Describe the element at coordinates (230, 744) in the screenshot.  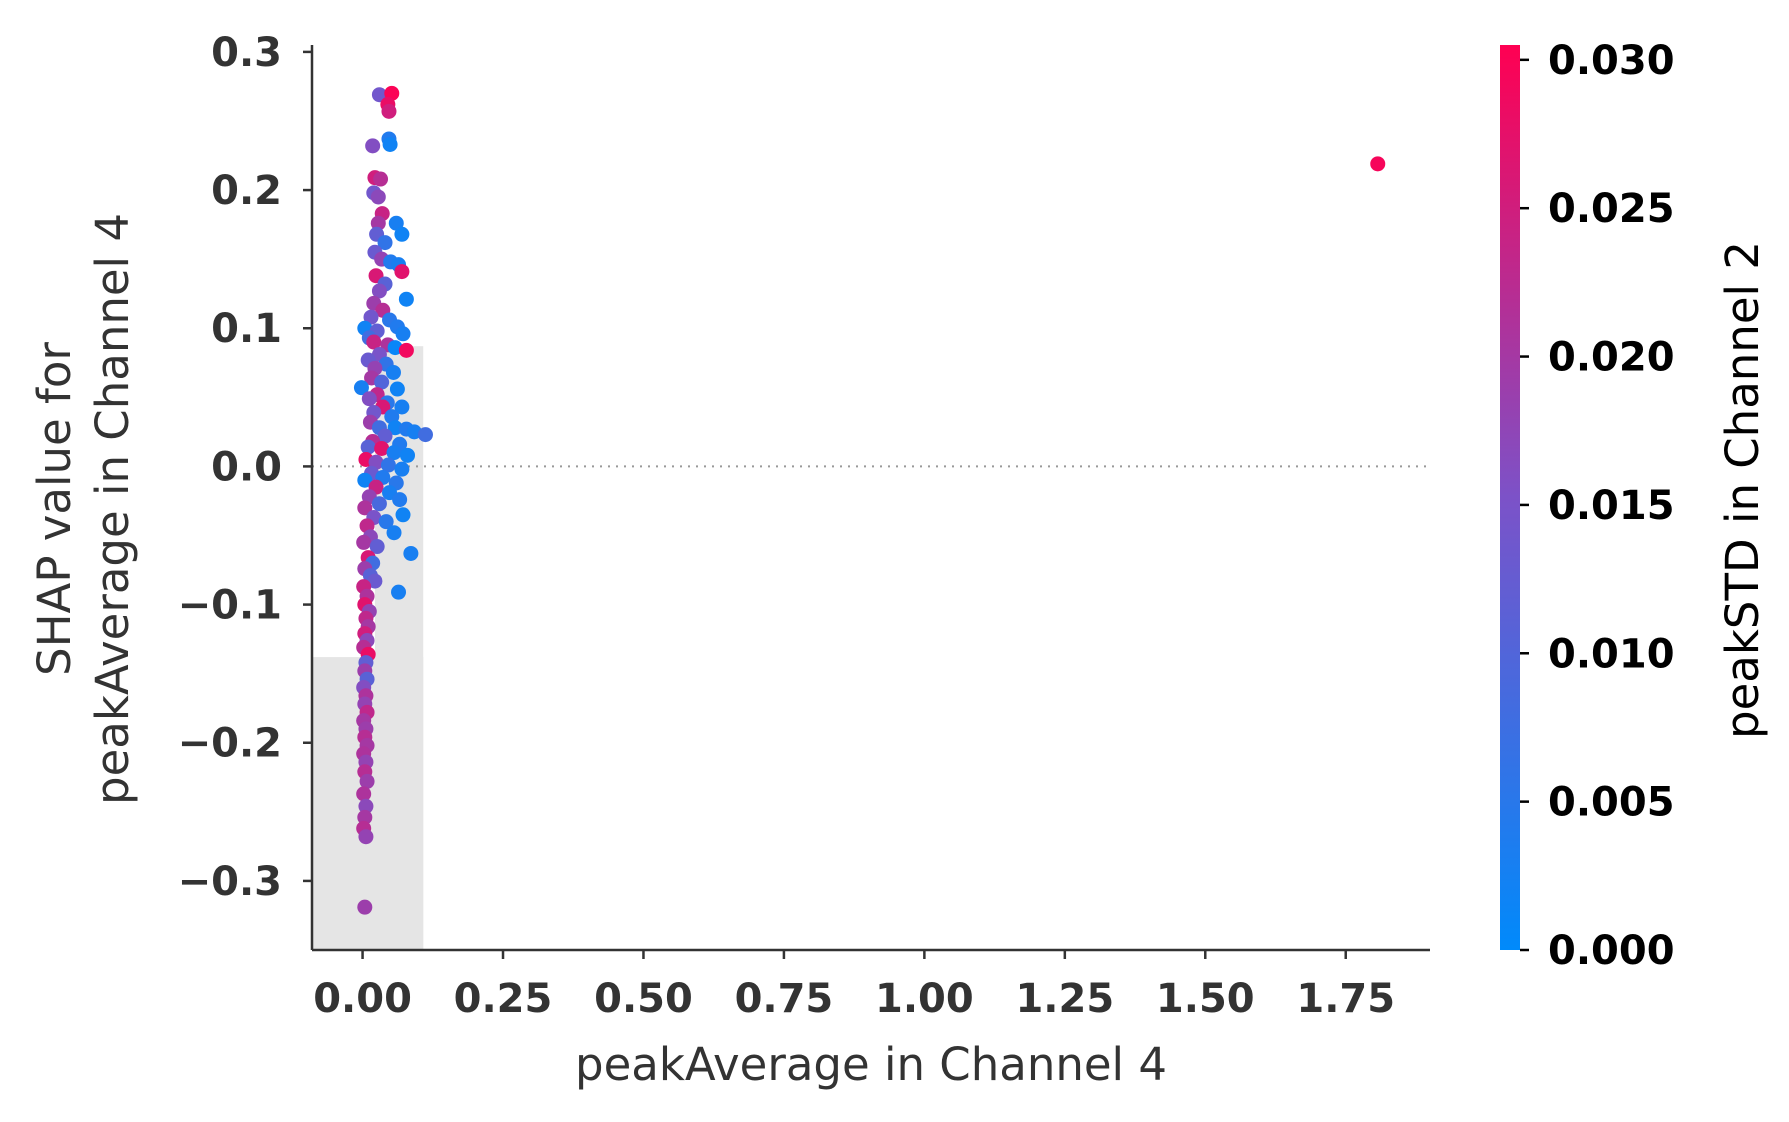
I see `y-tick-label: −0.2` at that location.